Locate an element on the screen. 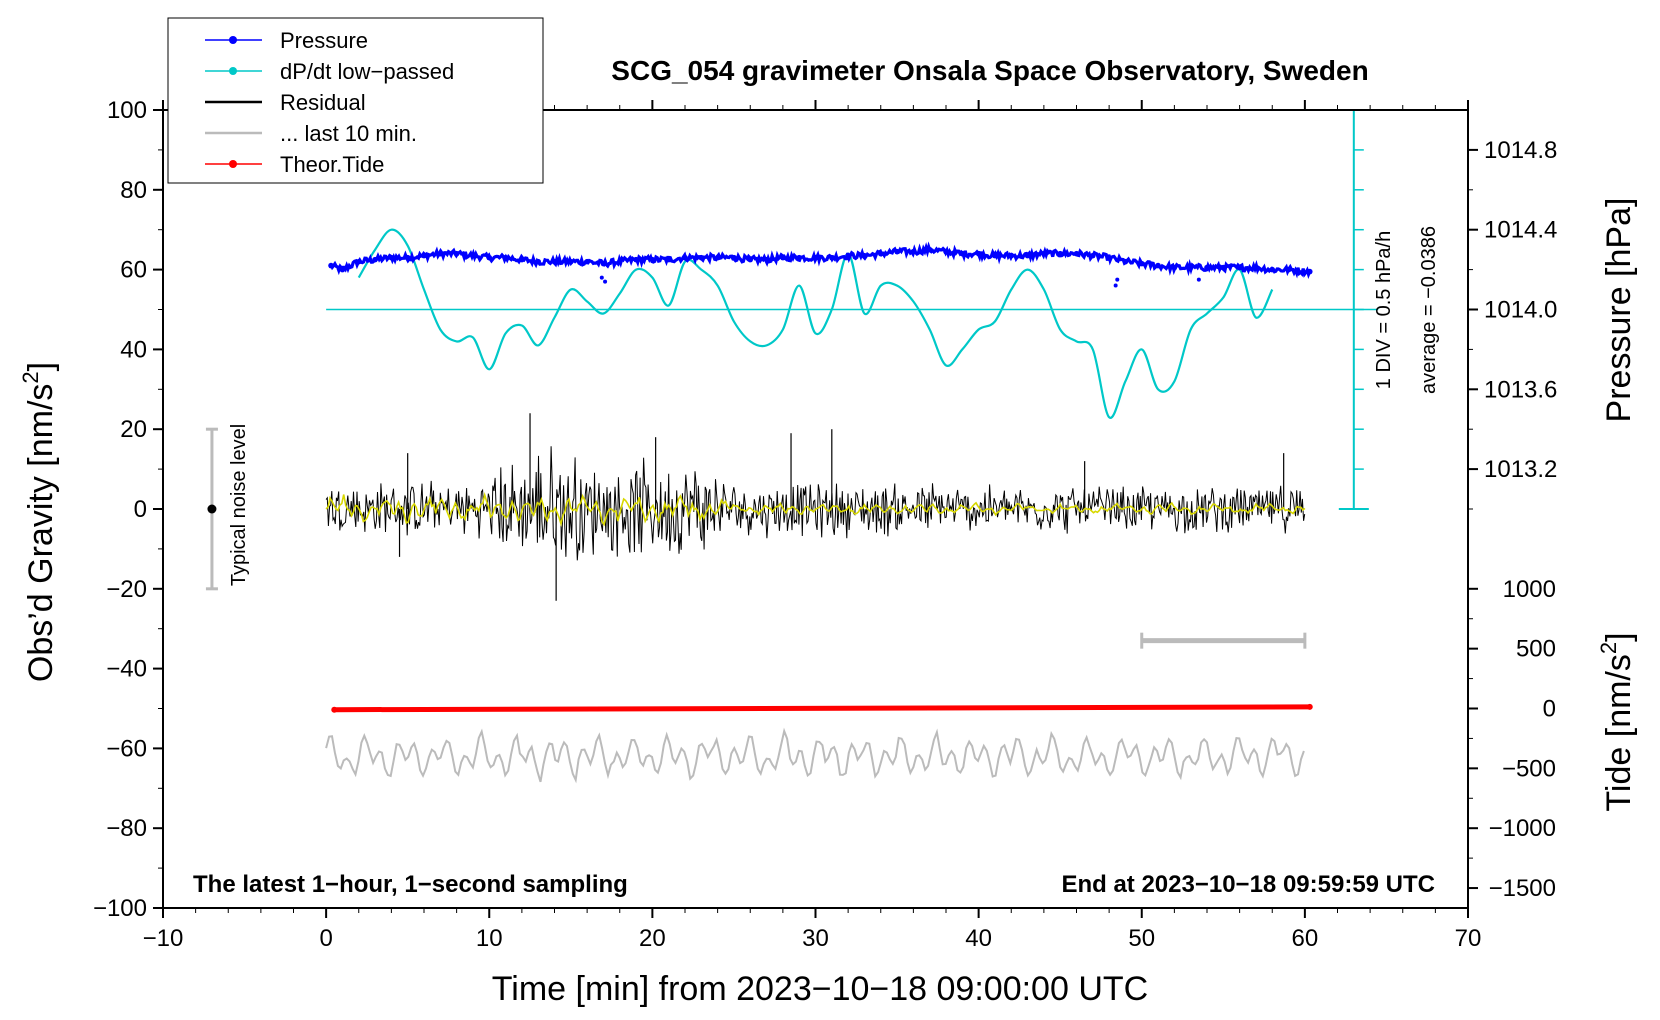 The height and width of the screenshot is (1020, 1660). legend-label: dP/dt low−passed is located at coordinates (367, 71).